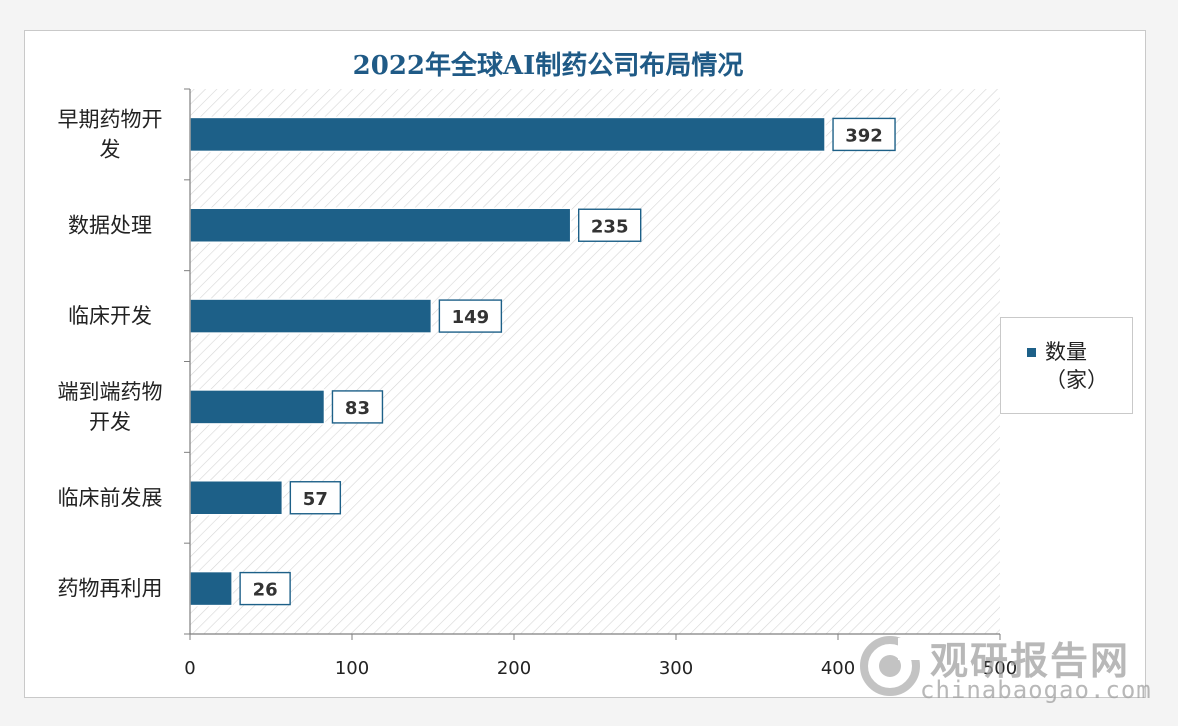 This screenshot has height=726, width=1178. I want to click on watermark-en-text: chinabaogao.com, so click(1036, 690).